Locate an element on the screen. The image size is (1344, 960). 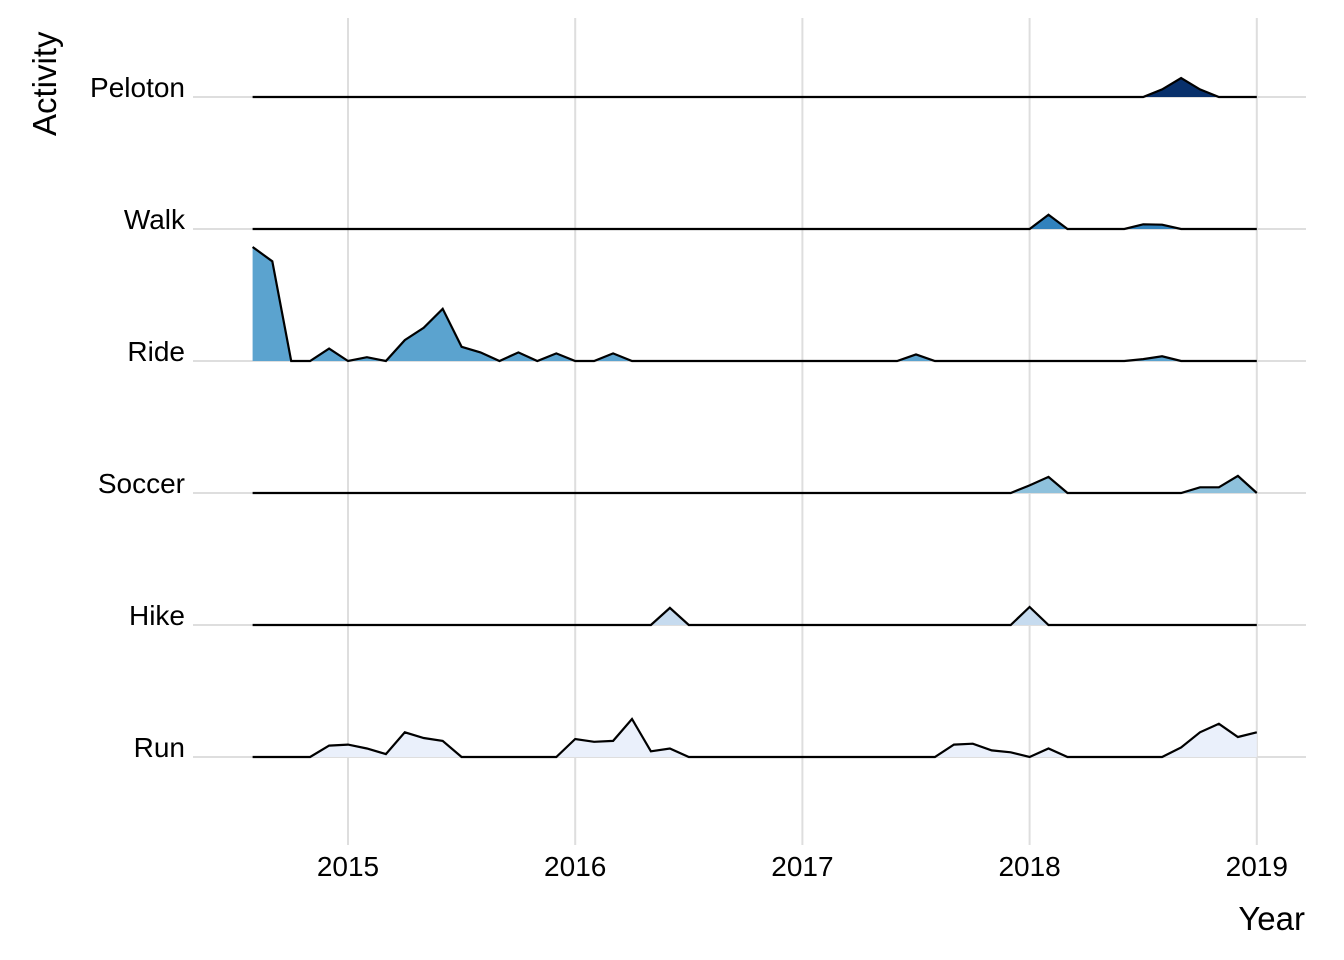
x-tick-label: 2018 is located at coordinates (1029, 866).